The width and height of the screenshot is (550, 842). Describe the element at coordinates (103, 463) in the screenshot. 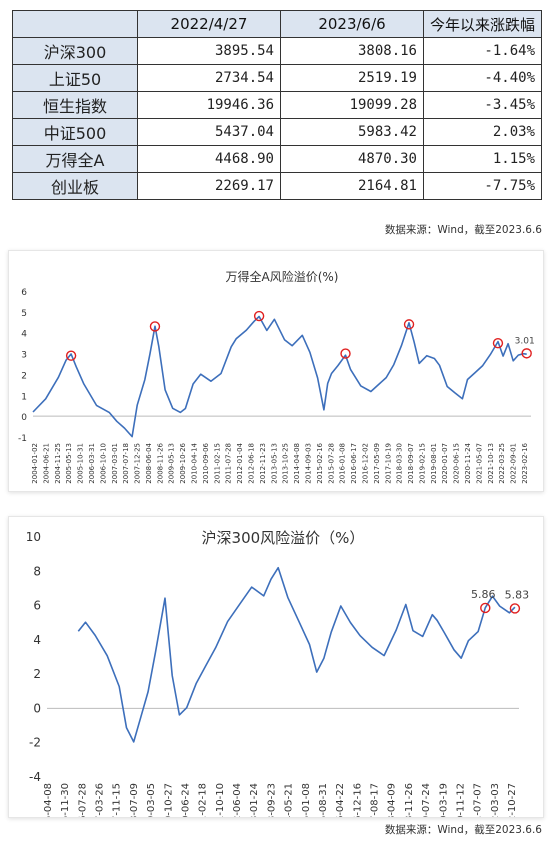

I see `x-tick-label: 2006-10-10` at that location.